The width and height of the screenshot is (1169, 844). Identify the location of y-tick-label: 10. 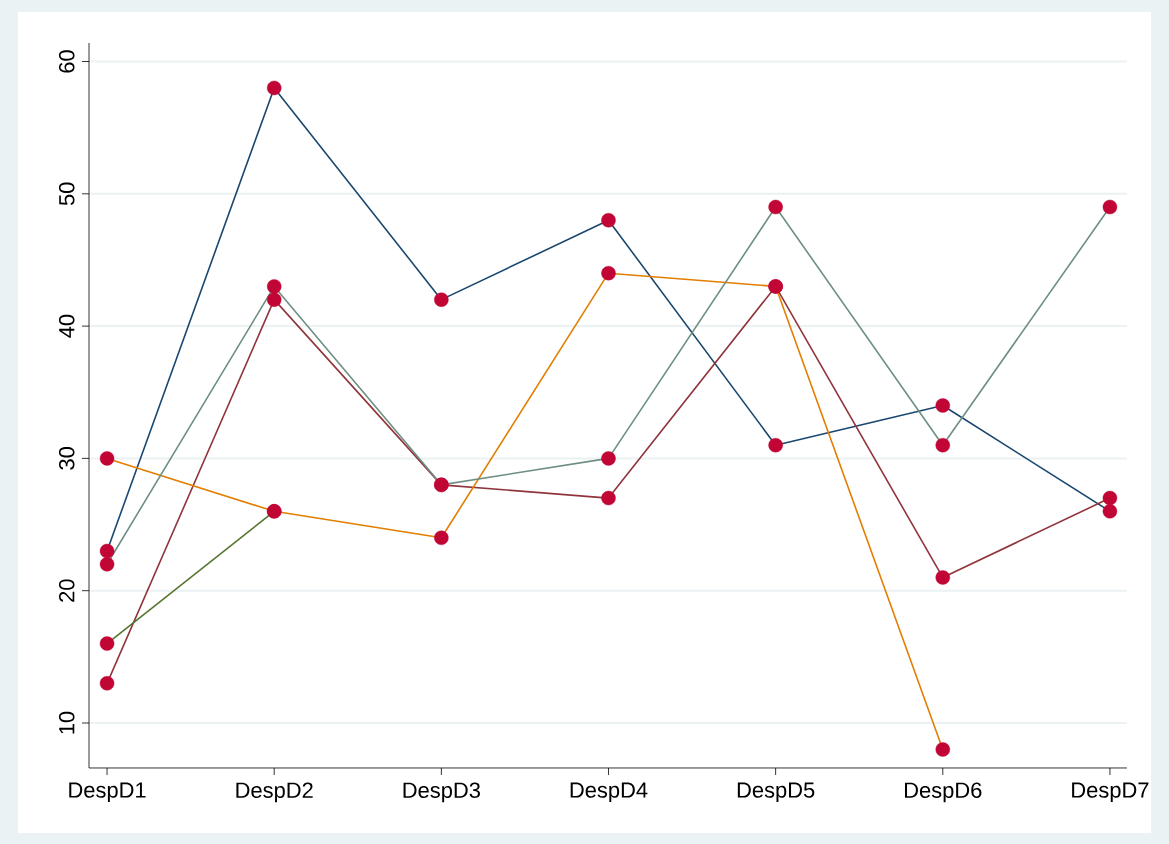
(66, 722).